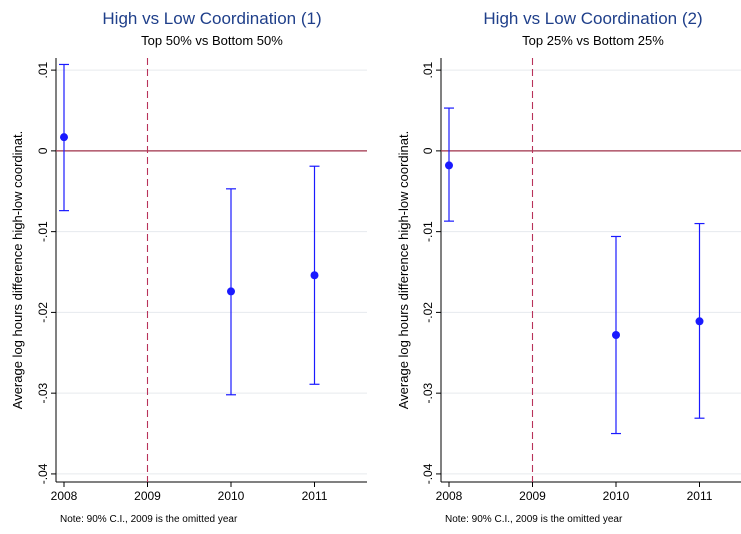 The width and height of the screenshot is (741, 534). I want to click on chart-title: High vs Low Coordination (1), so click(211, 18).